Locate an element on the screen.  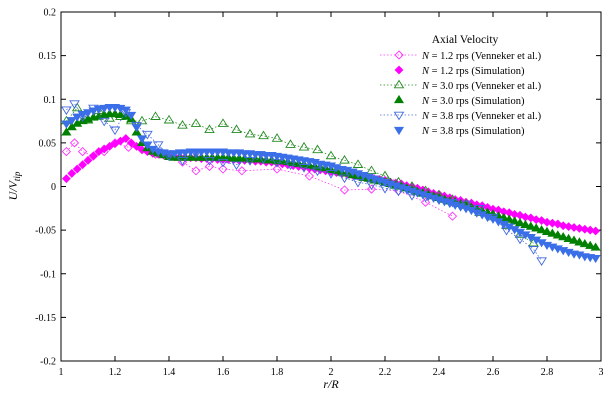
legend-item: N = 3.8 rps (Venneker et al.) is located at coordinates (461, 116).